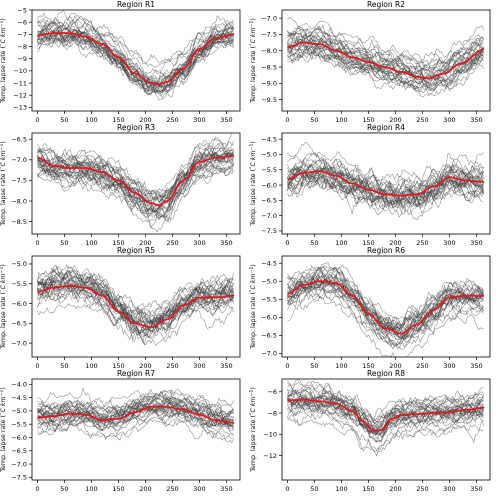 This screenshot has width=500, height=496. What do you see at coordinates (136, 127) in the screenshot?
I see `panel-title: Region R3` at bounding box center [136, 127].